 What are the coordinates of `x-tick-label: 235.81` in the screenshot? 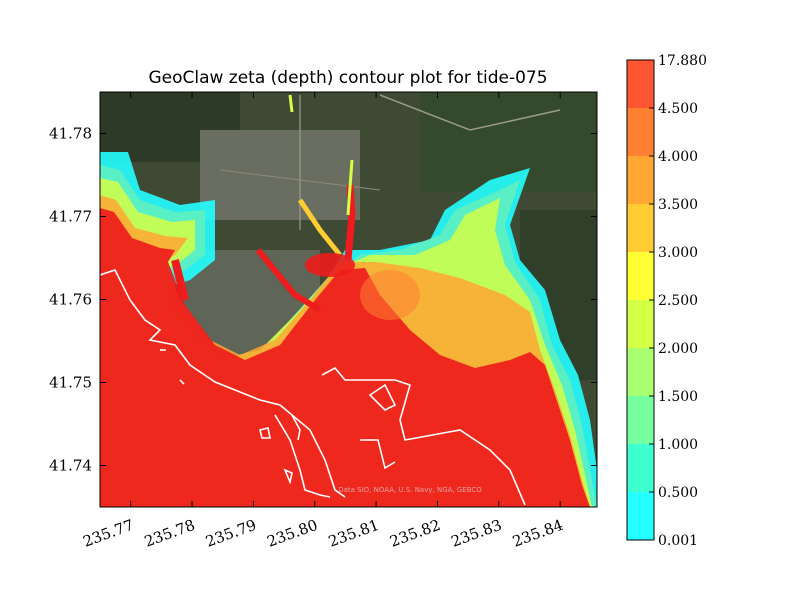 It's located at (353, 533).